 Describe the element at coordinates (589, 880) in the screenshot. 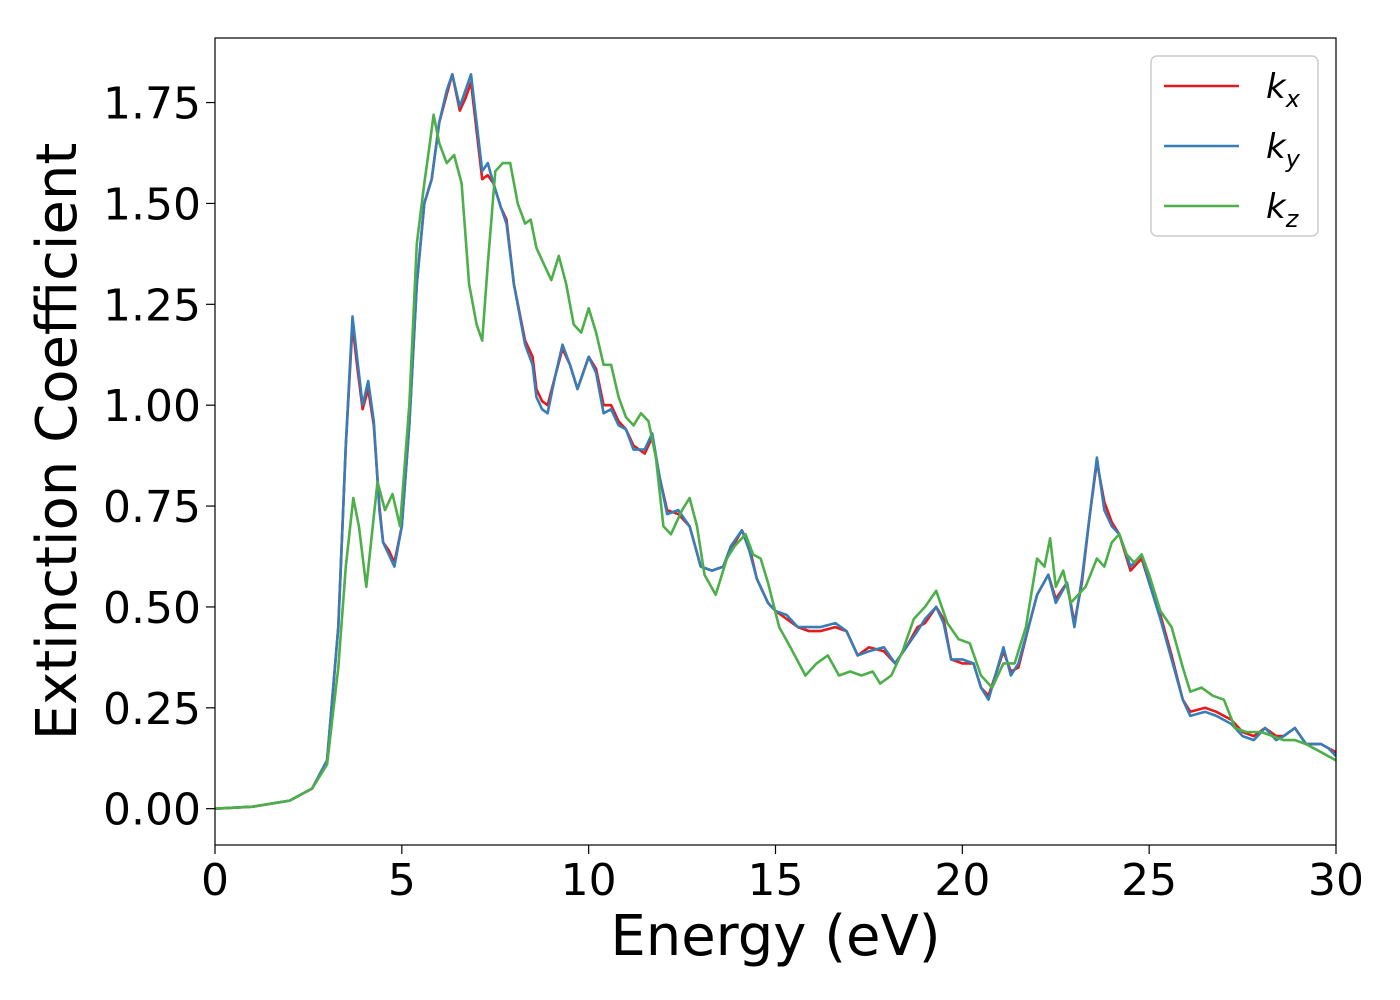

I see `x-tick-label: 10` at that location.